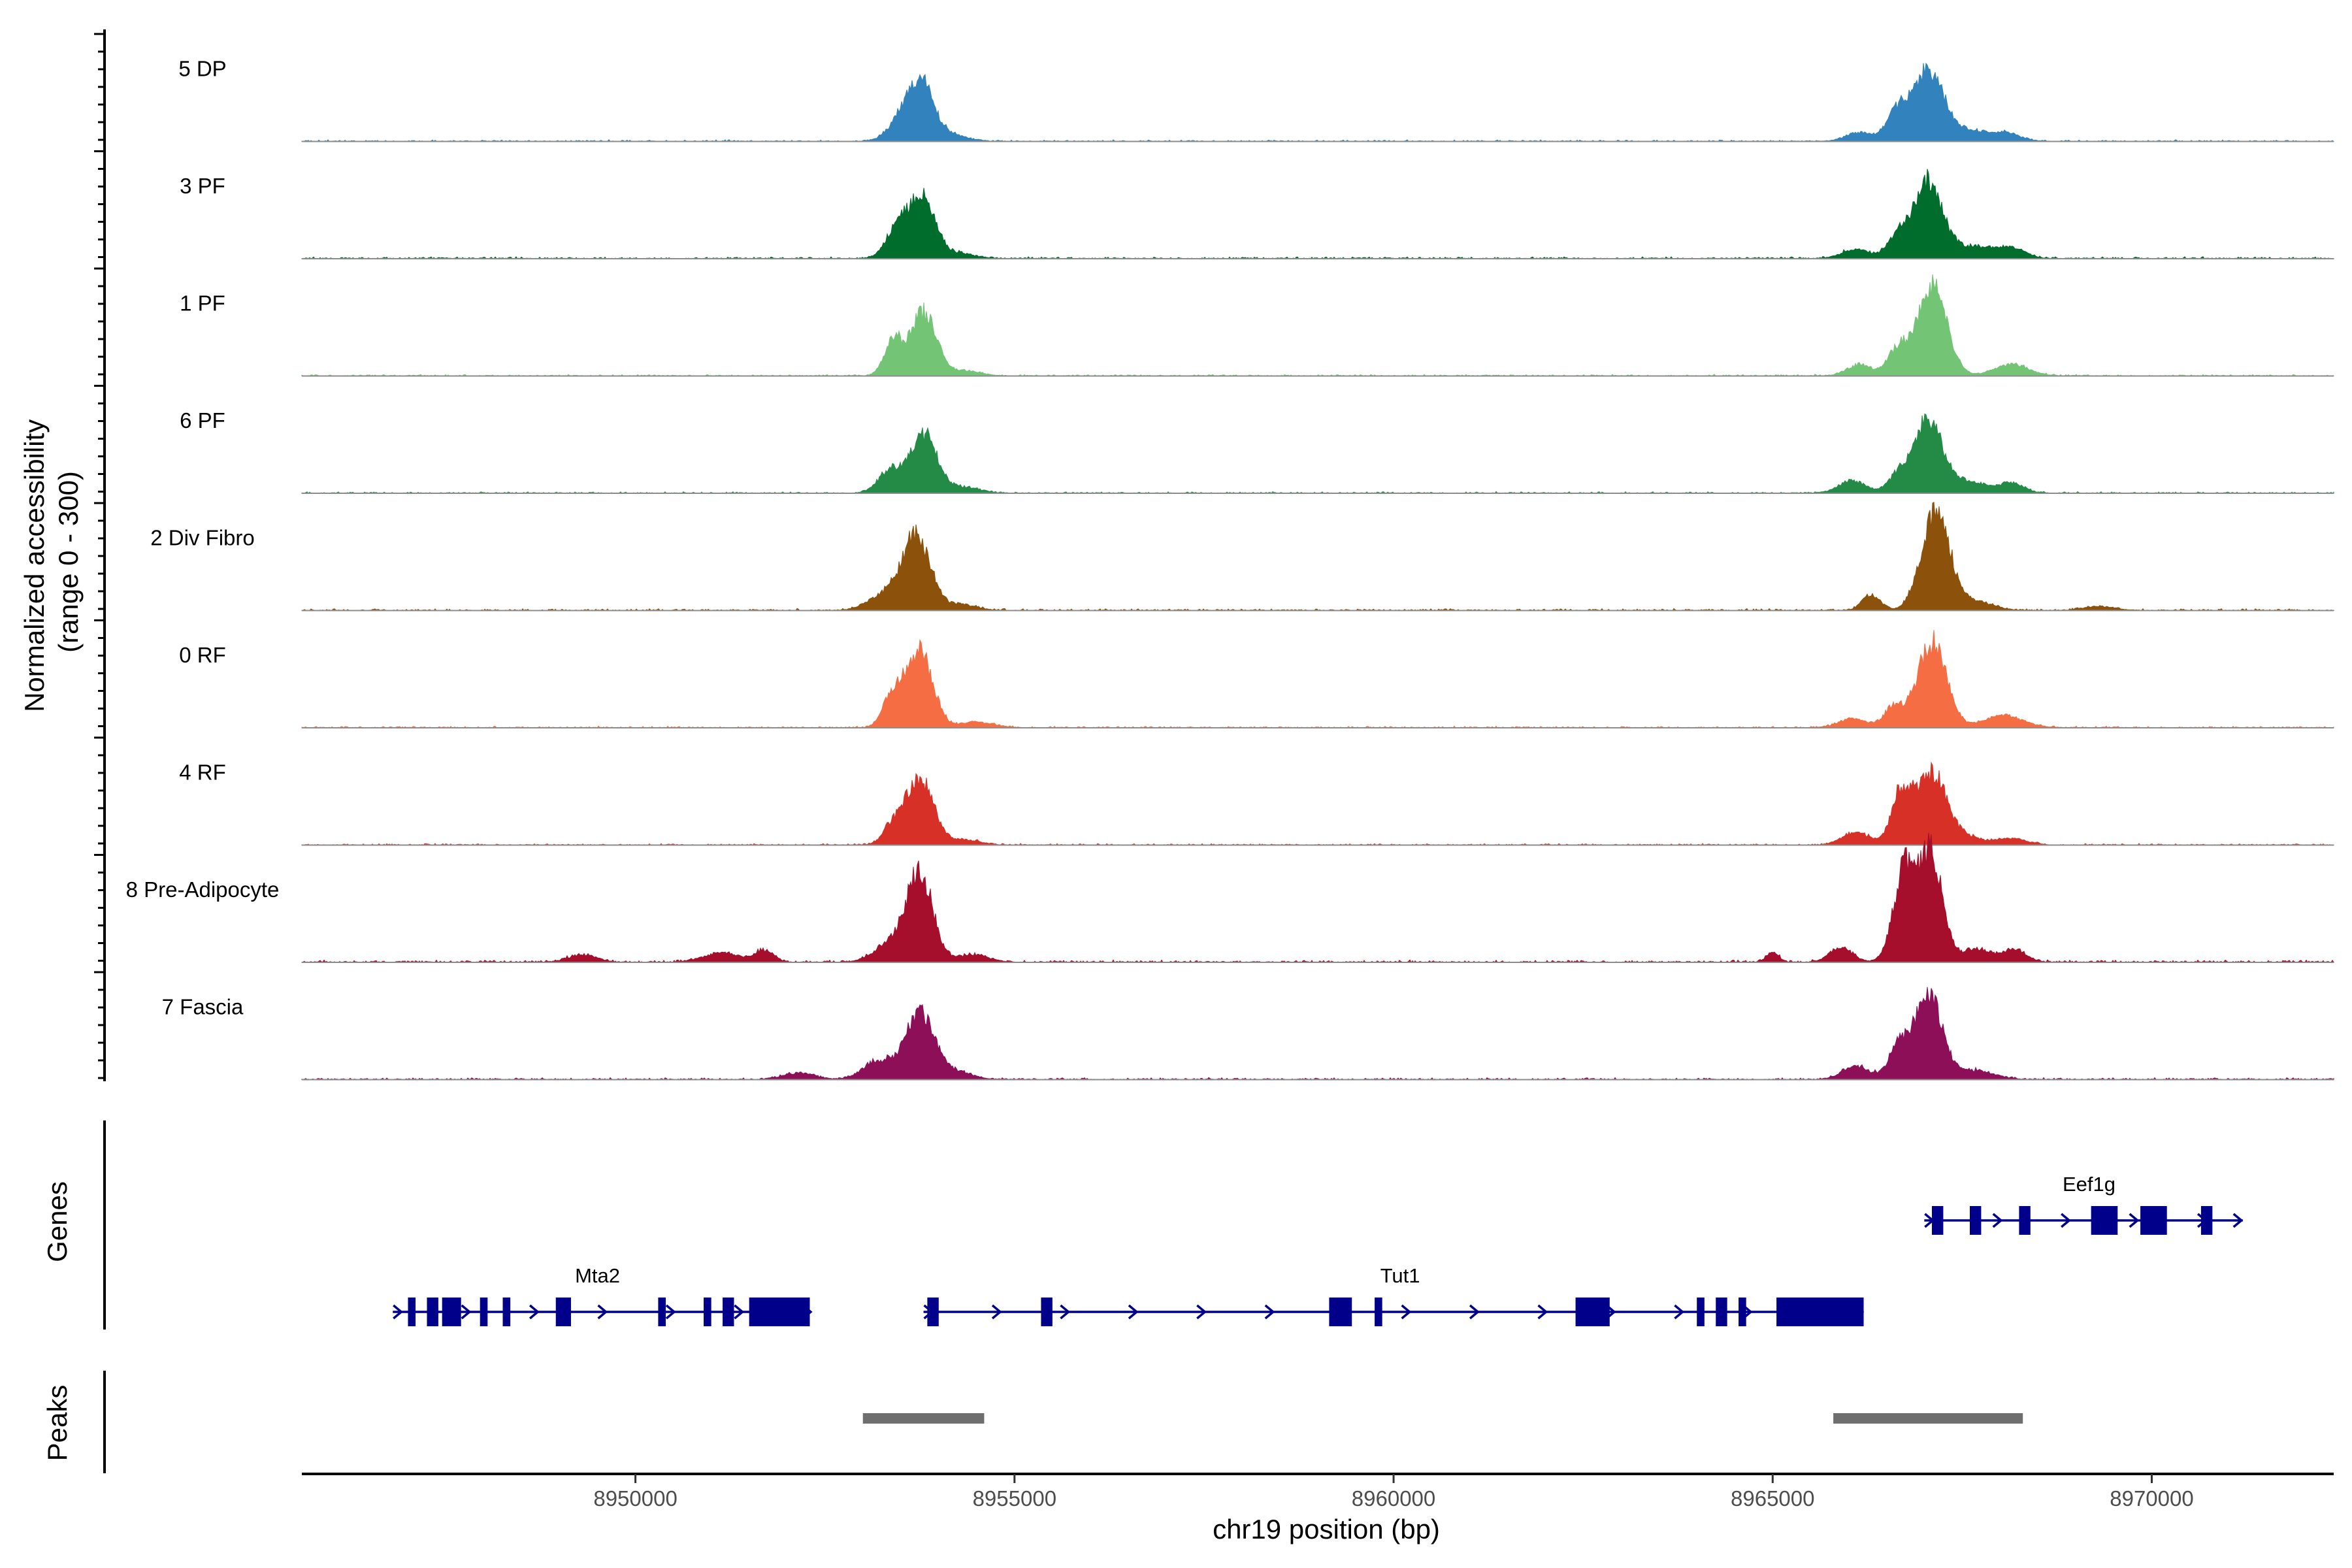 This screenshot has height=1568, width=2352. Describe the element at coordinates (100, 555) in the screenshot. I see `coverage-y-axis` at that location.